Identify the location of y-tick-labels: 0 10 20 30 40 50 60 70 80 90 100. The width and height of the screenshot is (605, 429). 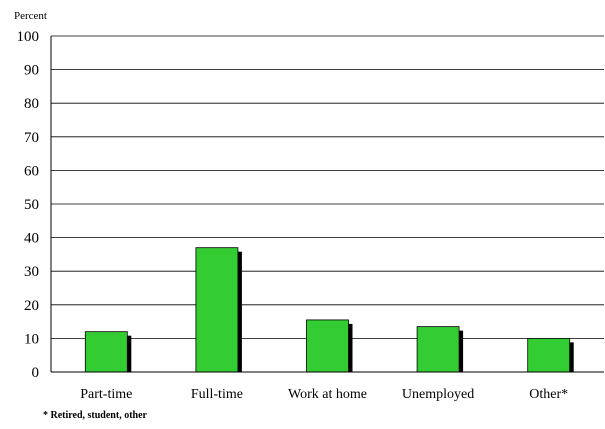
(28, 205).